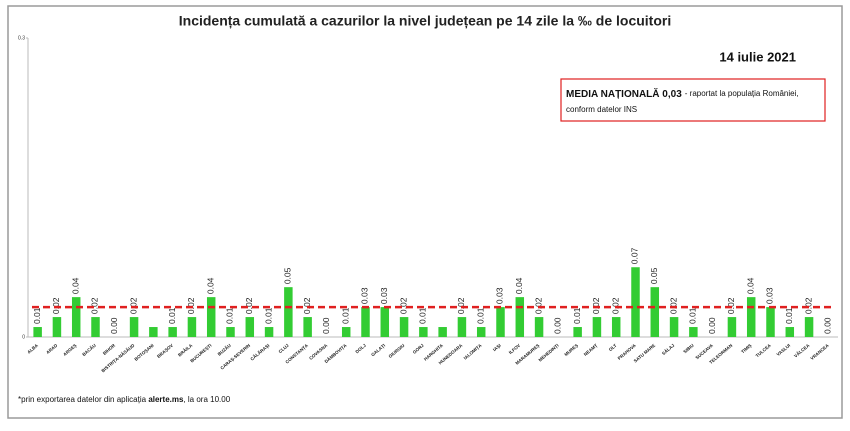 The width and height of the screenshot is (850, 431). What do you see at coordinates (613, 348) in the screenshot?
I see `x-tick-label: OLT` at bounding box center [613, 348].